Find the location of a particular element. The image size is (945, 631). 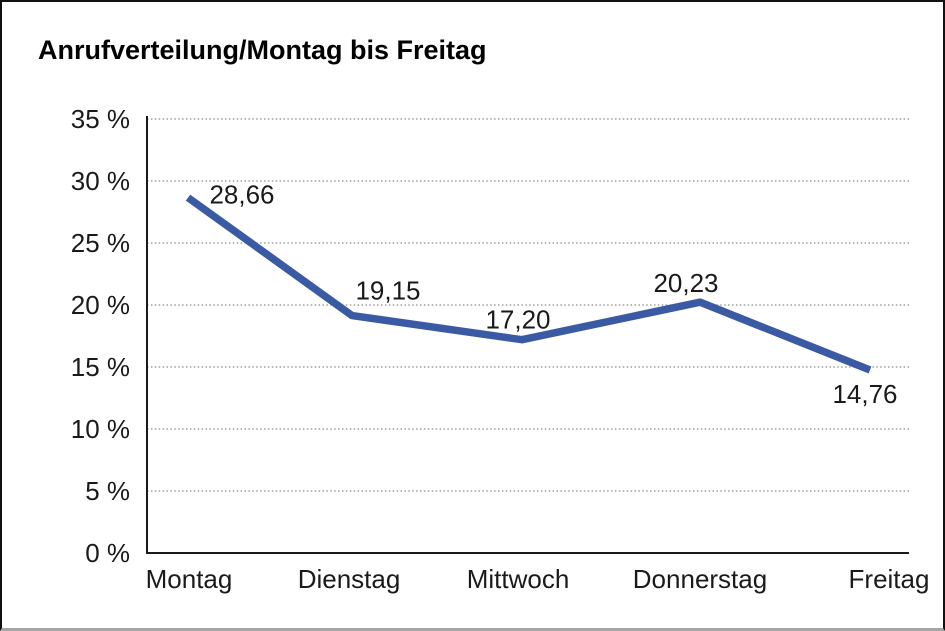

y-tick-label: 0 % is located at coordinates (107, 553).